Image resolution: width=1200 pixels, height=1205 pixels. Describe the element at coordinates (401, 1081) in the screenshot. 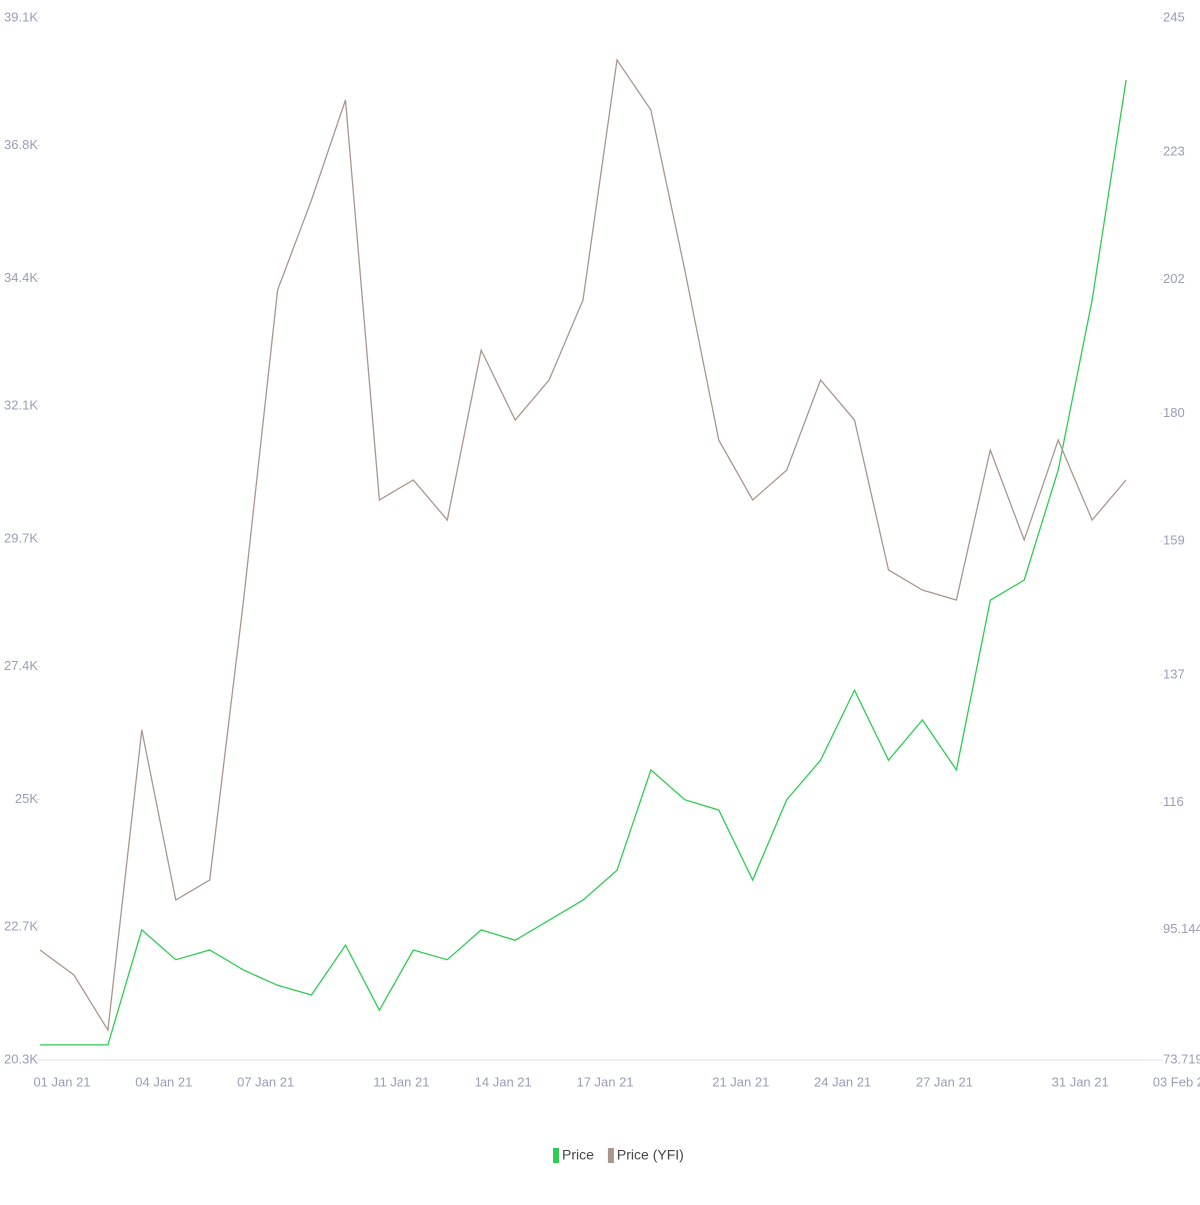

I see `x-tick-label: 11 Jan 21` at that location.